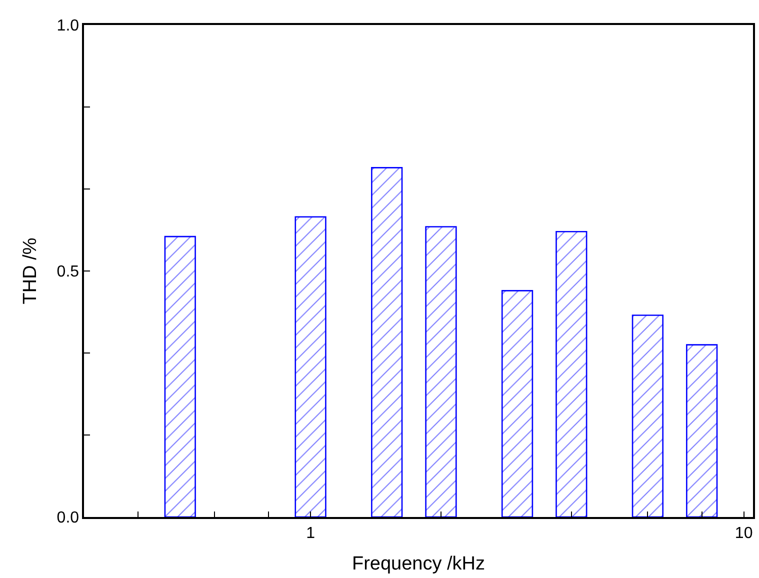  What do you see at coordinates (31, 271) in the screenshot?
I see `y-axis-title: THD /%` at bounding box center [31, 271].